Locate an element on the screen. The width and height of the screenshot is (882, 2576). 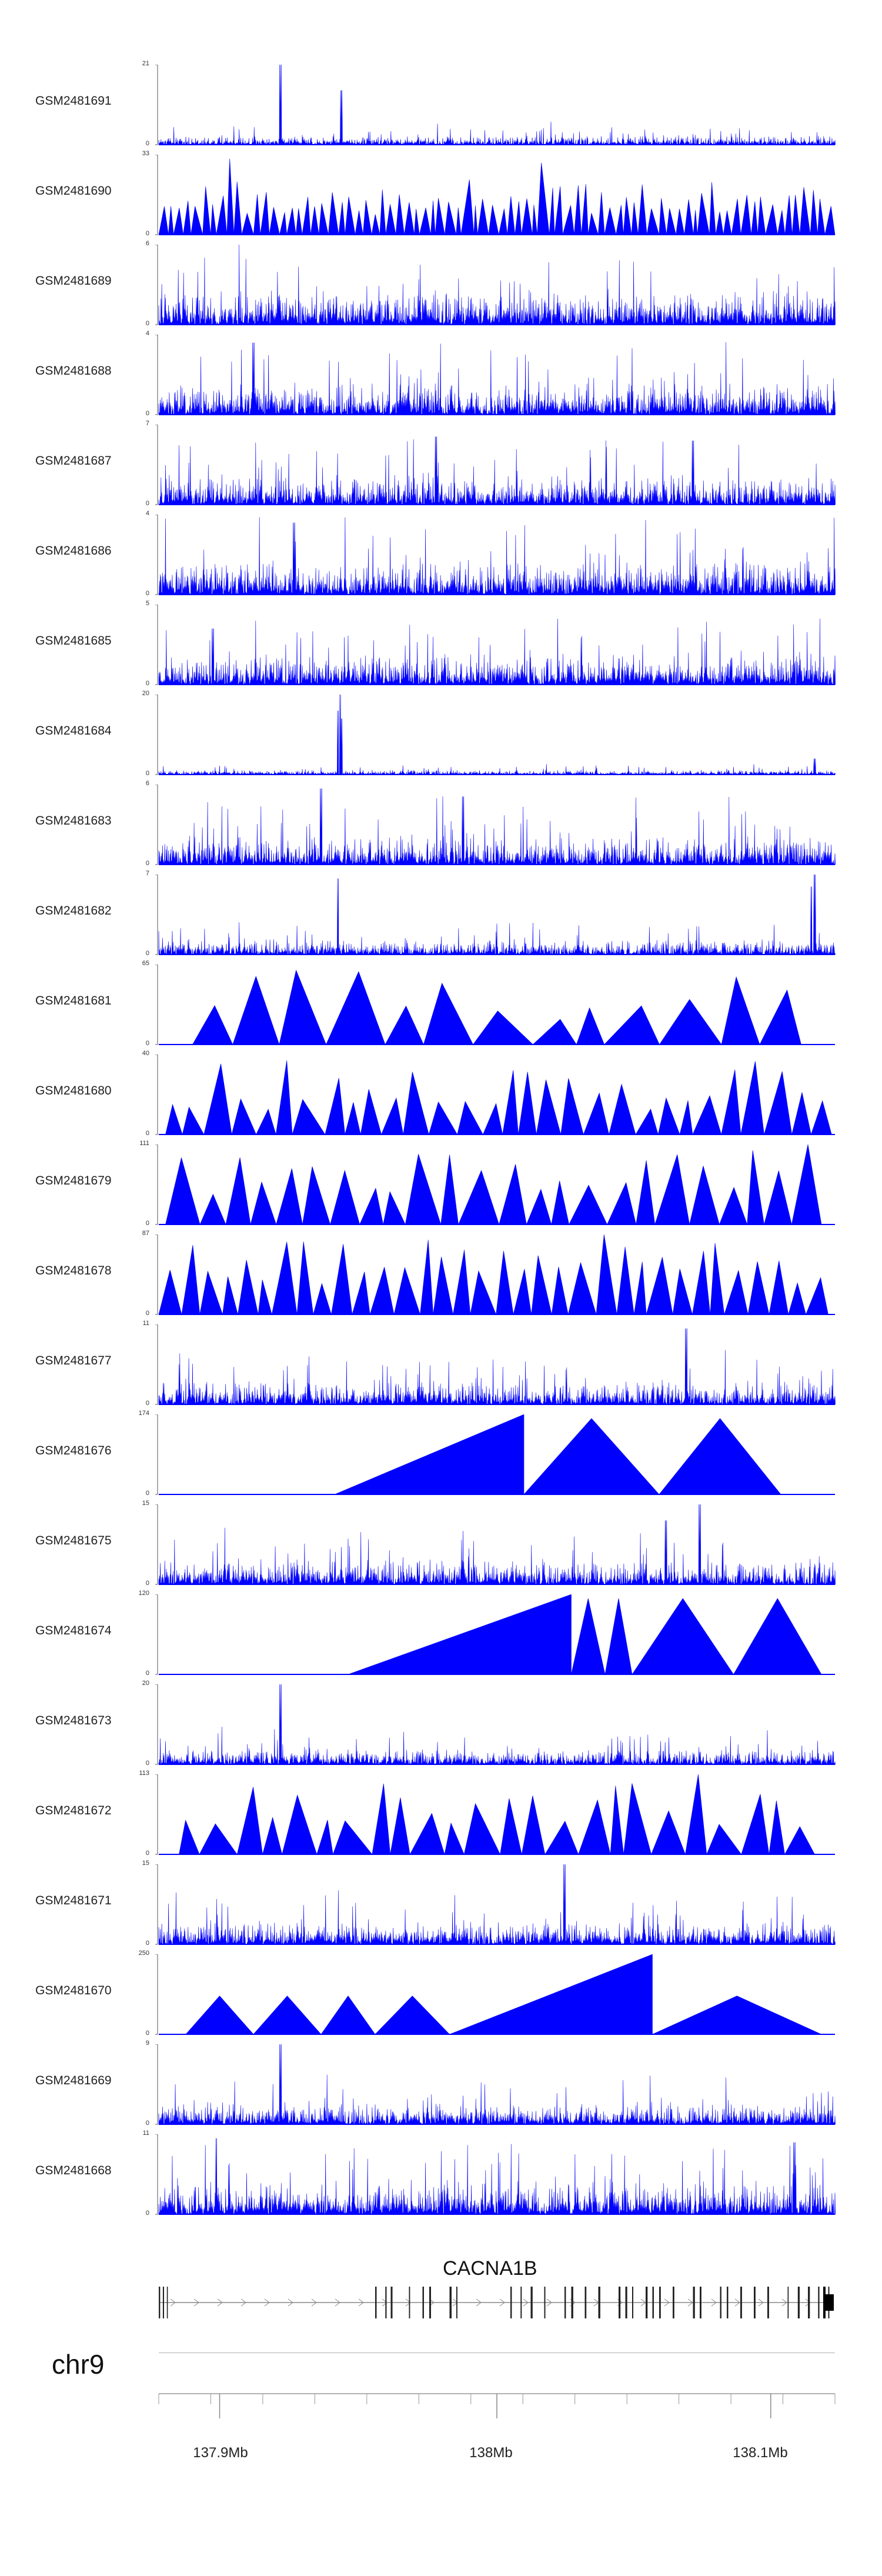
y-max-label: 21 is located at coordinates (145, 63).